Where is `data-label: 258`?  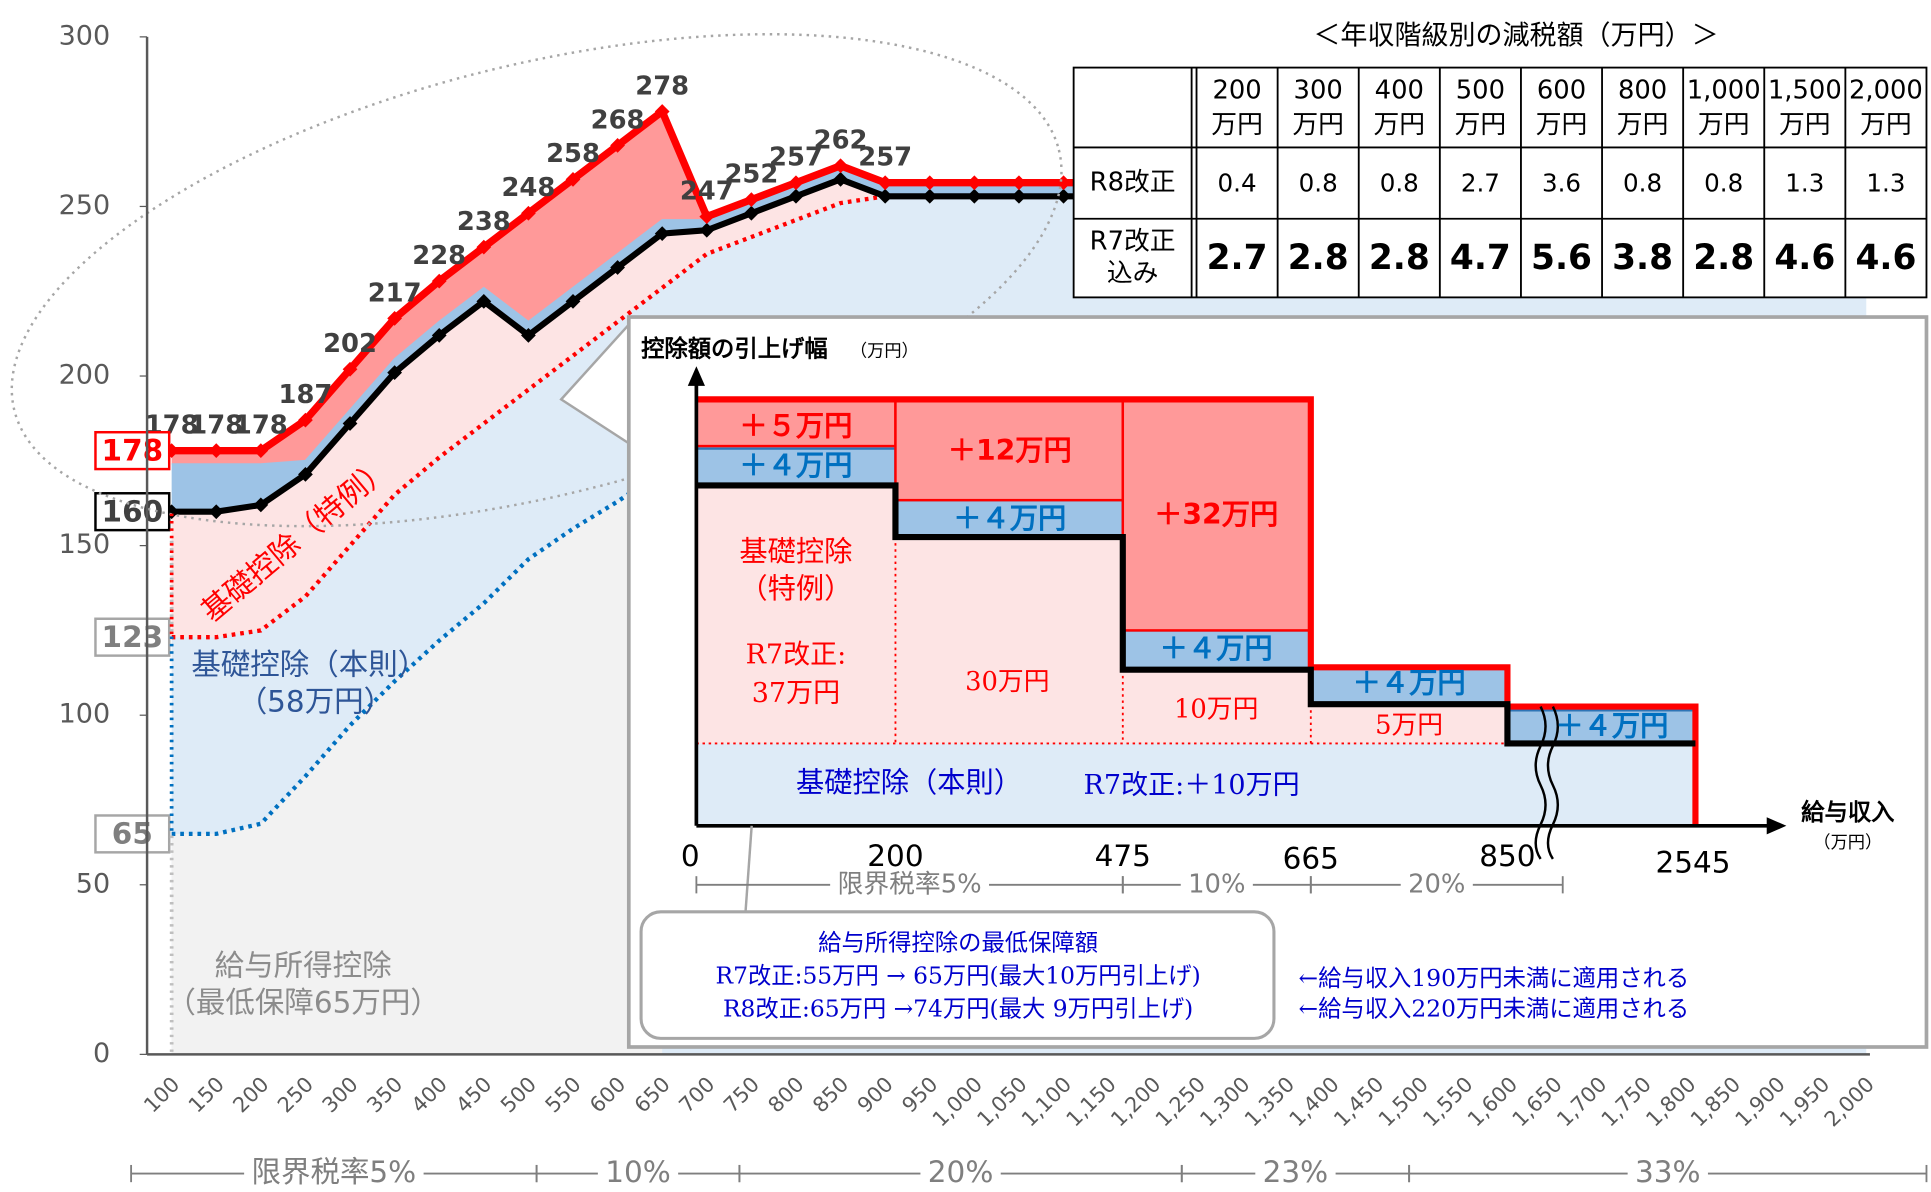
data-label: 258 is located at coordinates (573, 154).